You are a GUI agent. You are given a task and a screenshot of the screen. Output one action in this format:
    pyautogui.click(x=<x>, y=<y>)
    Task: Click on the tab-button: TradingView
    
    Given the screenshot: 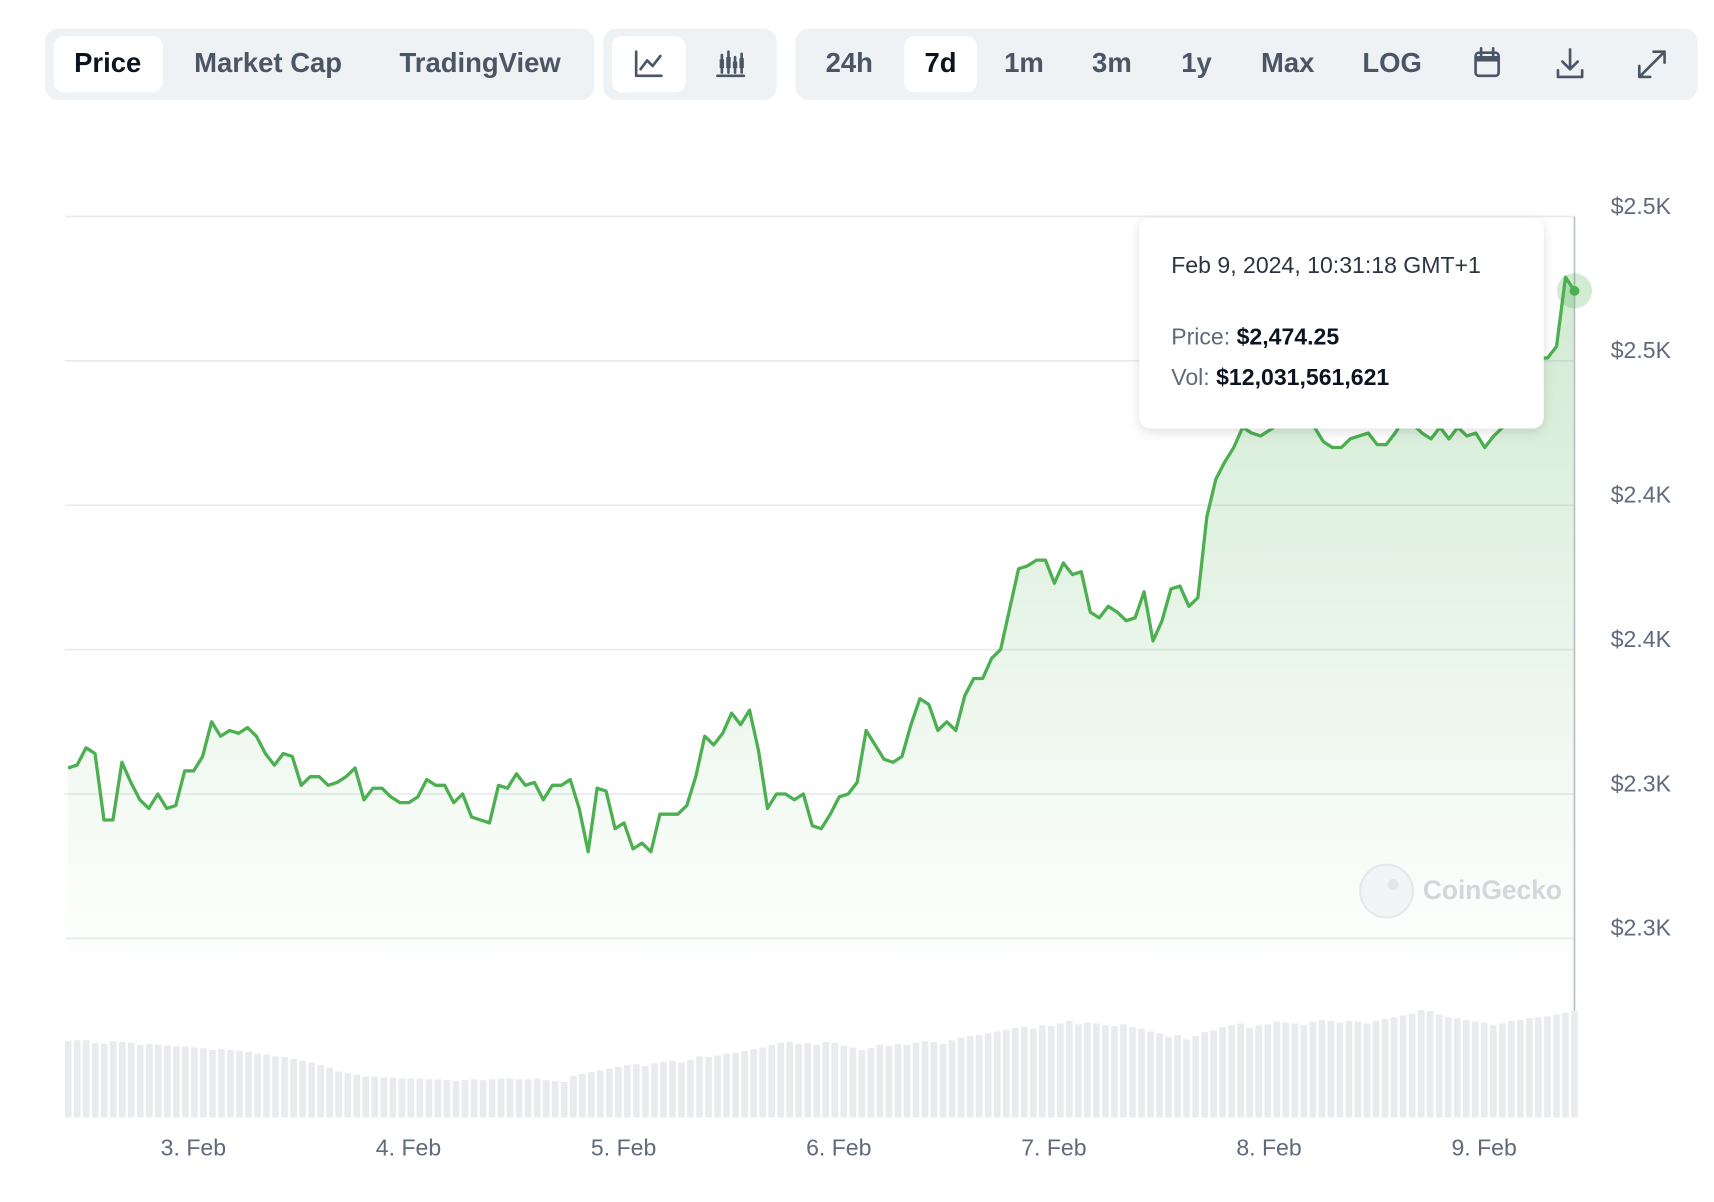 What is the action you would take?
    pyautogui.click(x=481, y=62)
    